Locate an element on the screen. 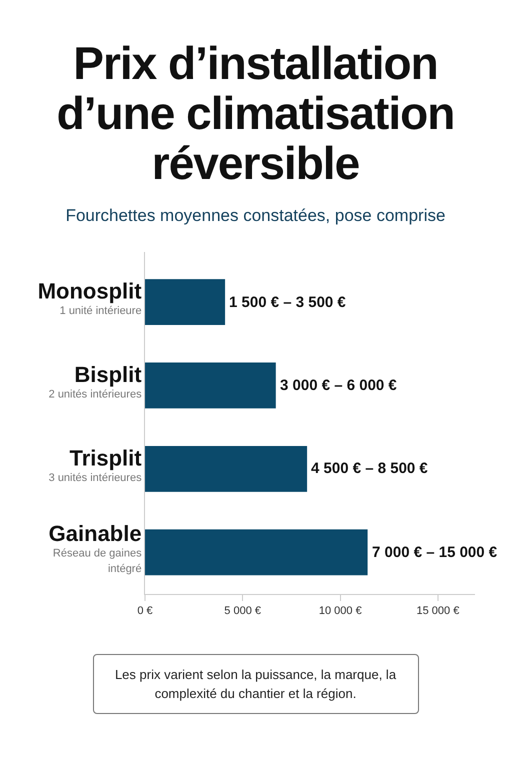 The width and height of the screenshot is (511, 768). annotation: 7 000 € – 15 000 € is located at coordinates (435, 552).